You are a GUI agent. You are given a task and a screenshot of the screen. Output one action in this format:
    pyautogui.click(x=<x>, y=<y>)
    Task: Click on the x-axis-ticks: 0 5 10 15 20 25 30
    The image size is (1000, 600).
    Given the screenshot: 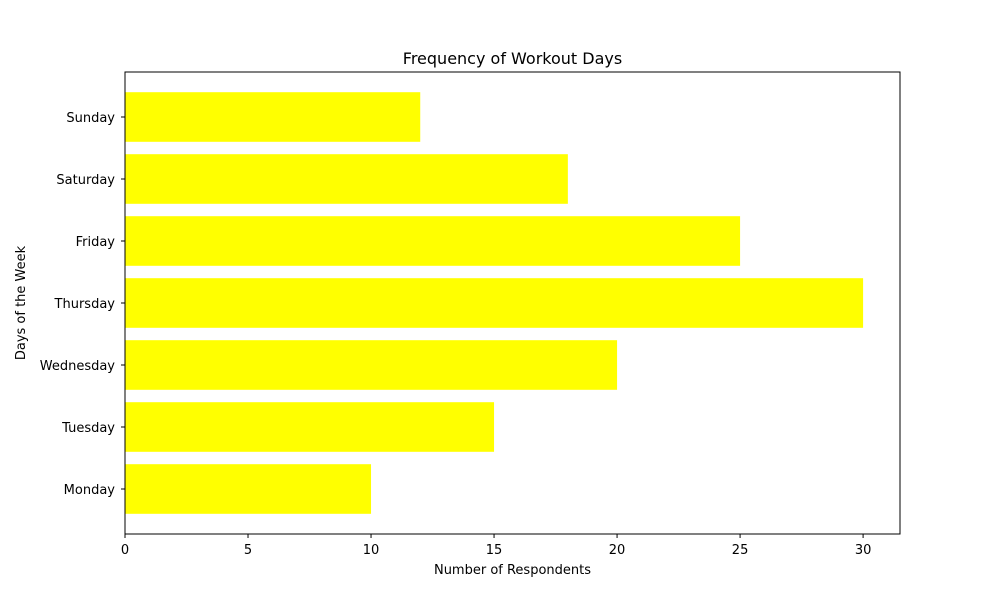 What is the action you would take?
    pyautogui.click(x=496, y=546)
    